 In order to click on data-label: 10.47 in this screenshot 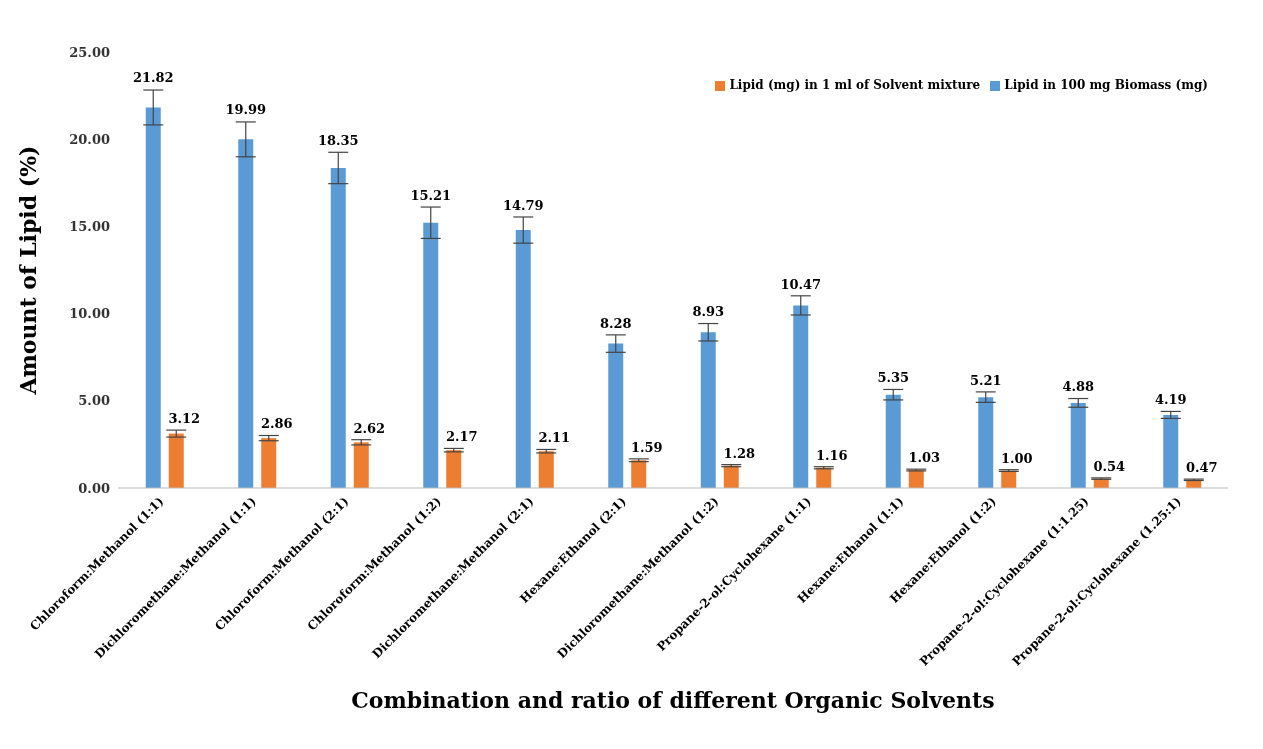, I will do `click(801, 284)`.